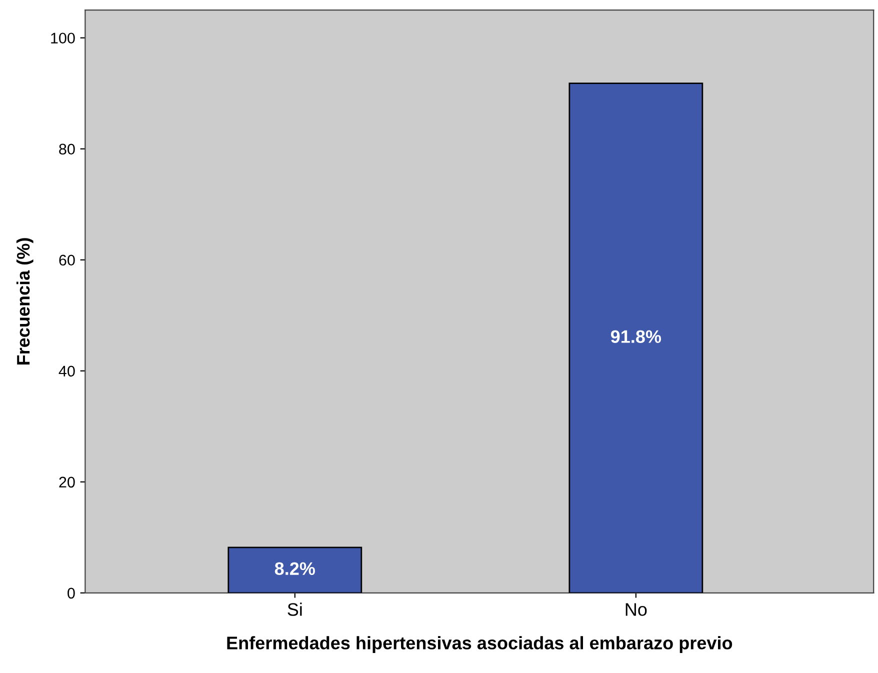 The width and height of the screenshot is (878, 673). What do you see at coordinates (67, 482) in the screenshot?
I see `y-tick-label: 20` at bounding box center [67, 482].